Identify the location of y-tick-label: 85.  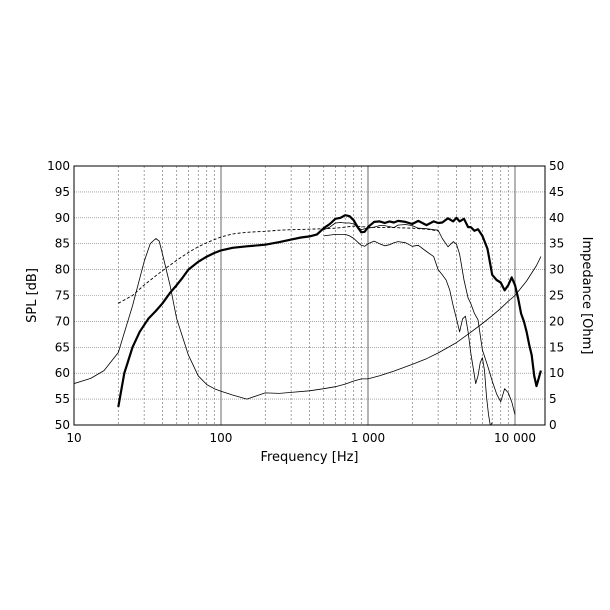
(62, 244).